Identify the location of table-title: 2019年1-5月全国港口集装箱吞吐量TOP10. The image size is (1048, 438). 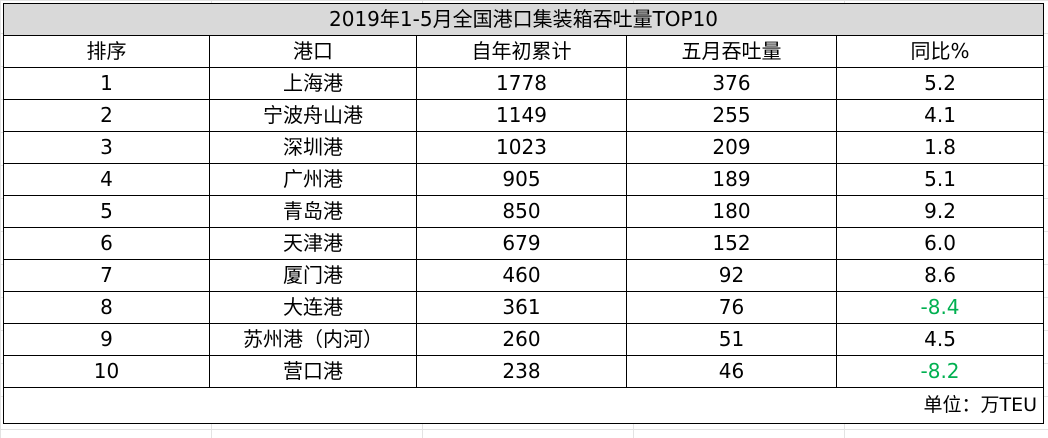
(523, 19).